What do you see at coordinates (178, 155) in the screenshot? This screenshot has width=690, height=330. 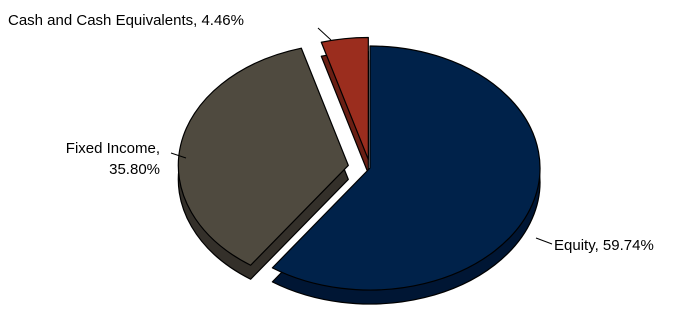 I see `leader-line-fixed-income` at bounding box center [178, 155].